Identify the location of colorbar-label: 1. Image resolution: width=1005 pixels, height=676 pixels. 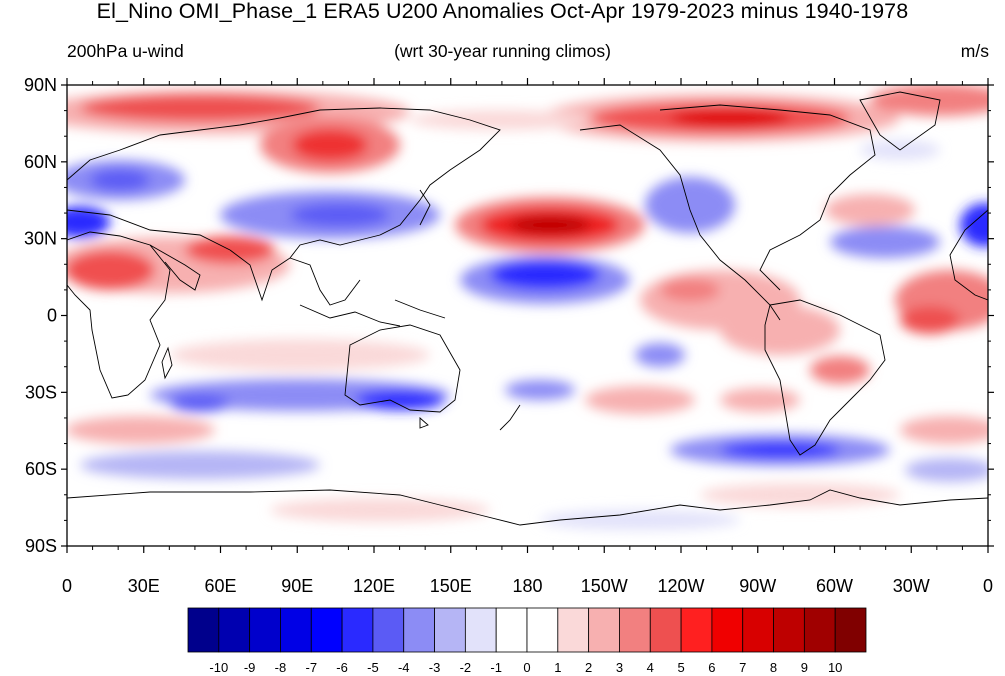
(557, 667).